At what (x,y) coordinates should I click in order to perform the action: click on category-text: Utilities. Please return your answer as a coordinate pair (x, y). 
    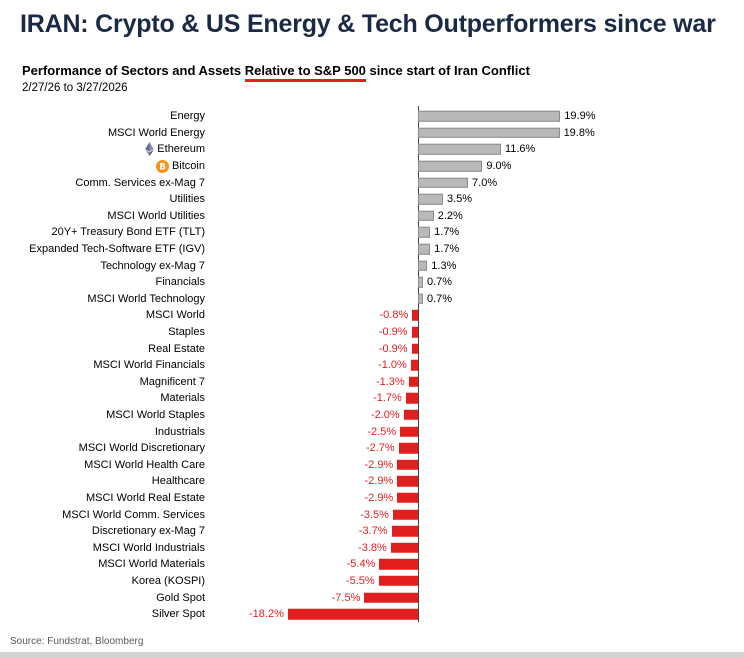
    Looking at the image, I should click on (187, 199).